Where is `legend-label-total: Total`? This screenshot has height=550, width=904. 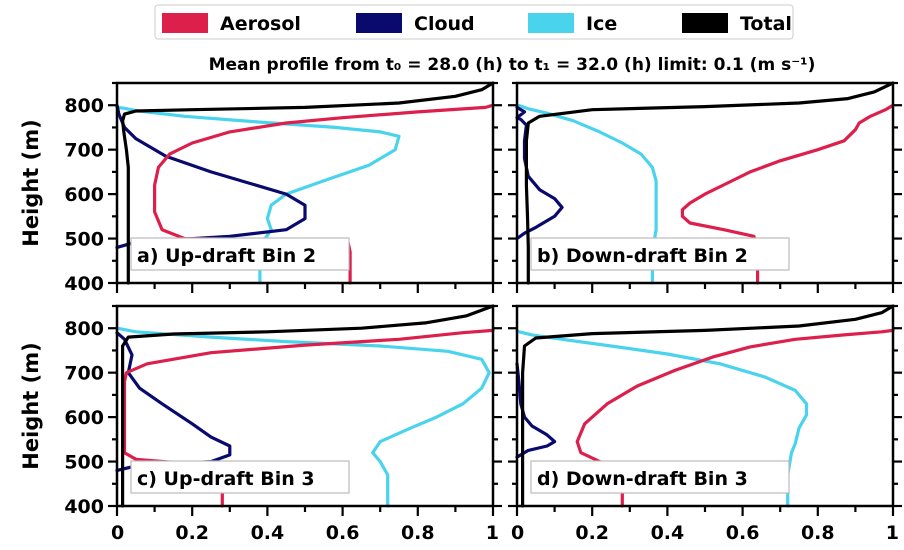 legend-label-total: Total is located at coordinates (766, 24).